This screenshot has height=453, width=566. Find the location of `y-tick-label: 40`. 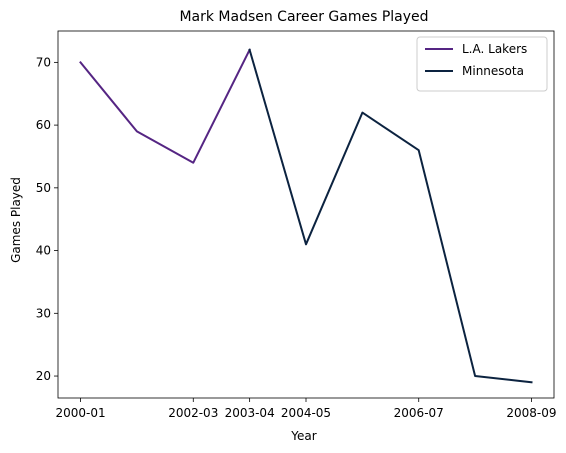

y-tick-label: 40 is located at coordinates (43, 251).